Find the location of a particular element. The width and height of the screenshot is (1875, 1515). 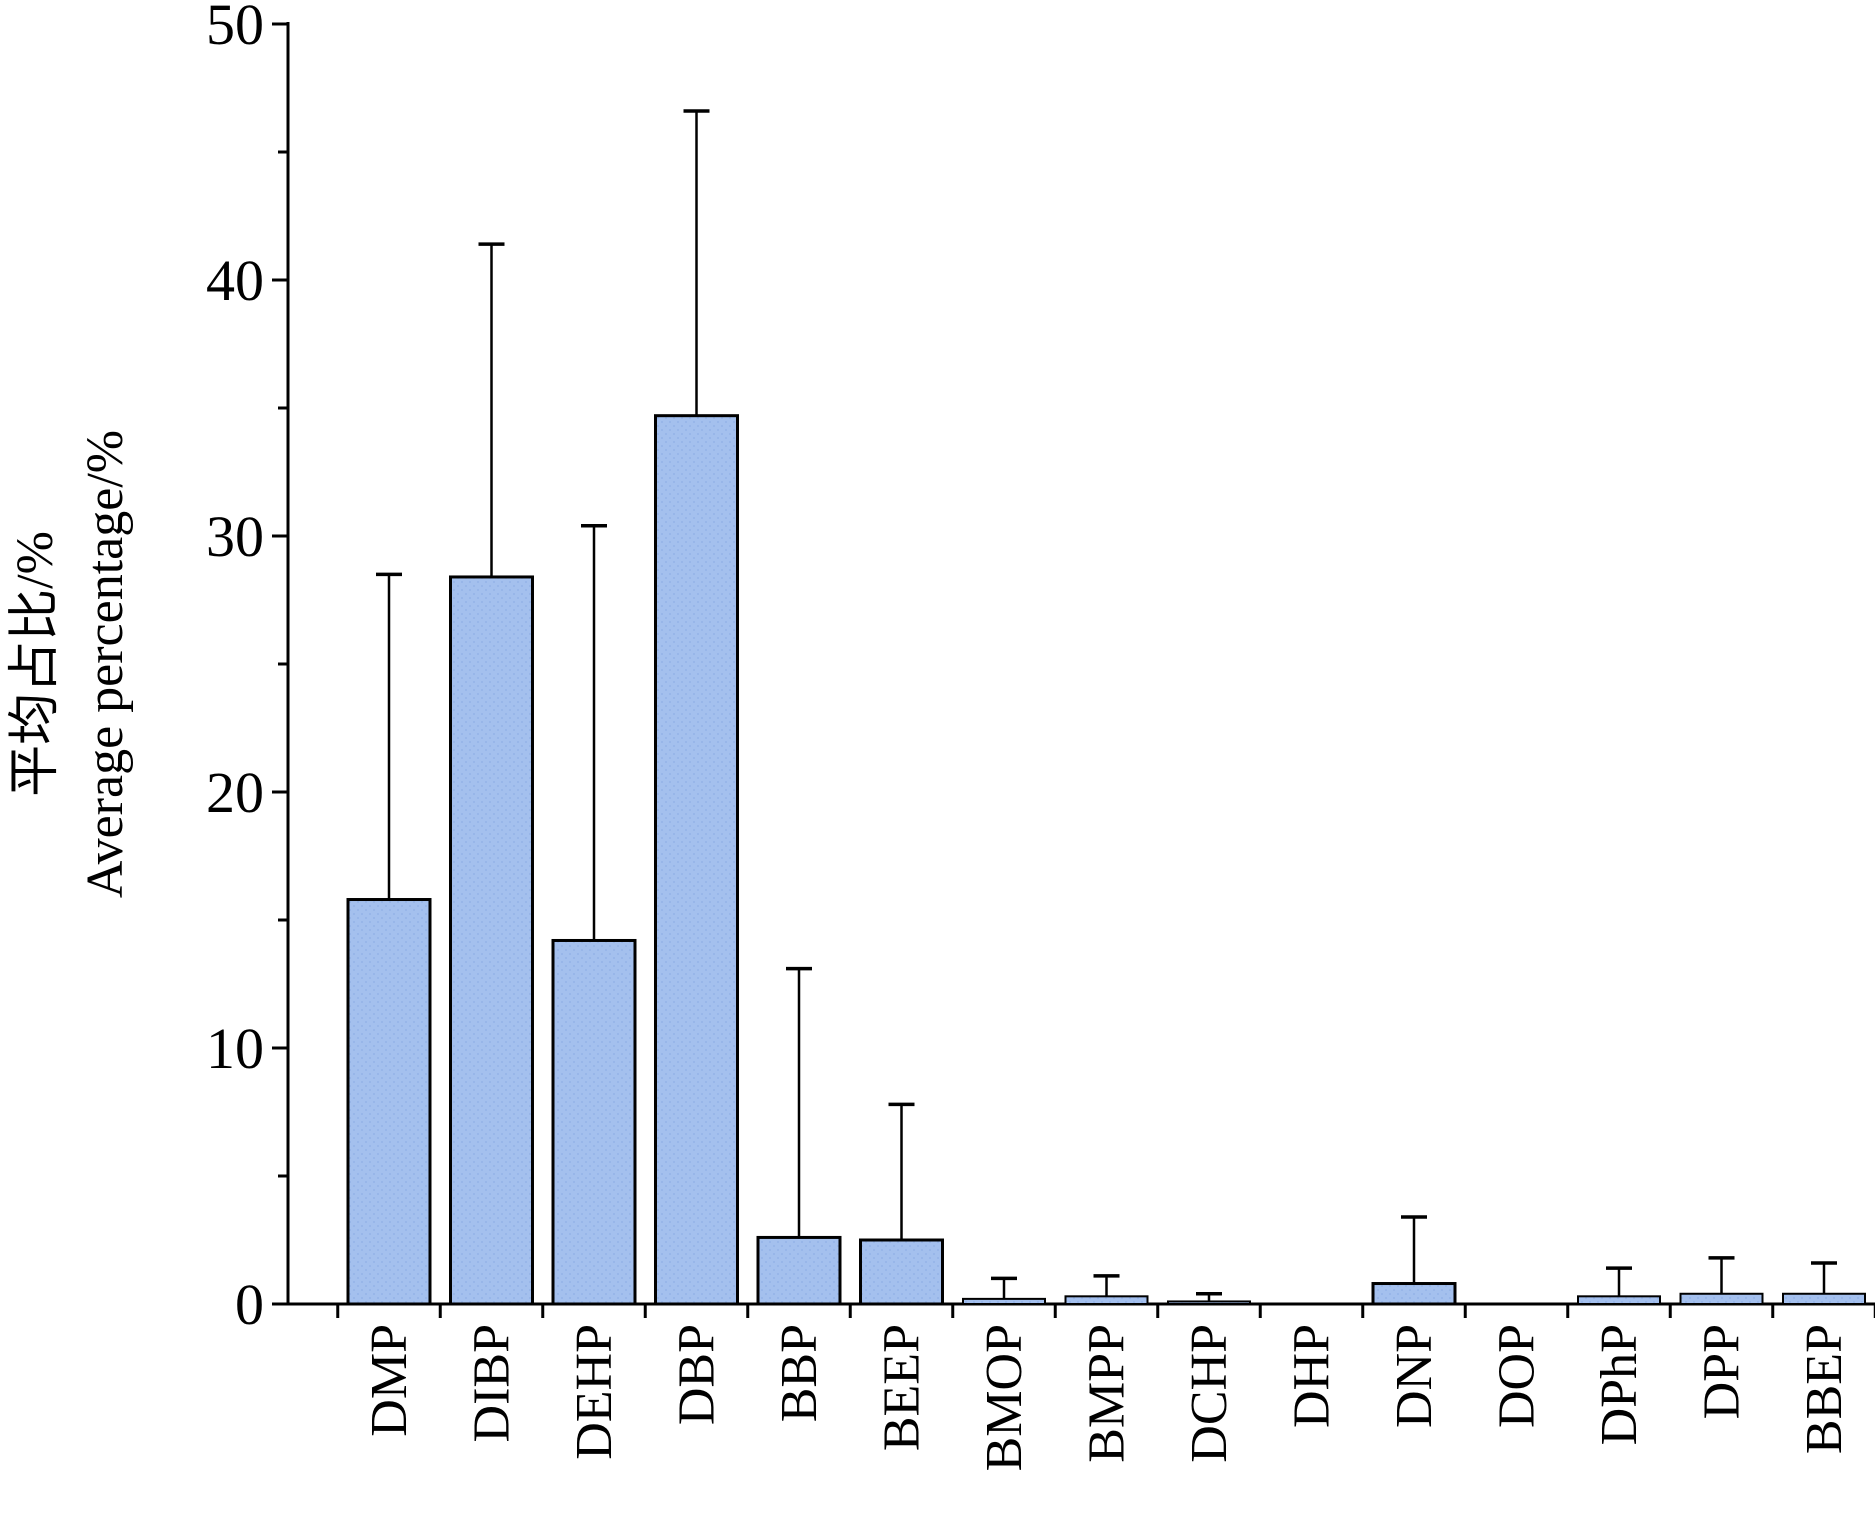

bar-dpp is located at coordinates (1721, 1299).